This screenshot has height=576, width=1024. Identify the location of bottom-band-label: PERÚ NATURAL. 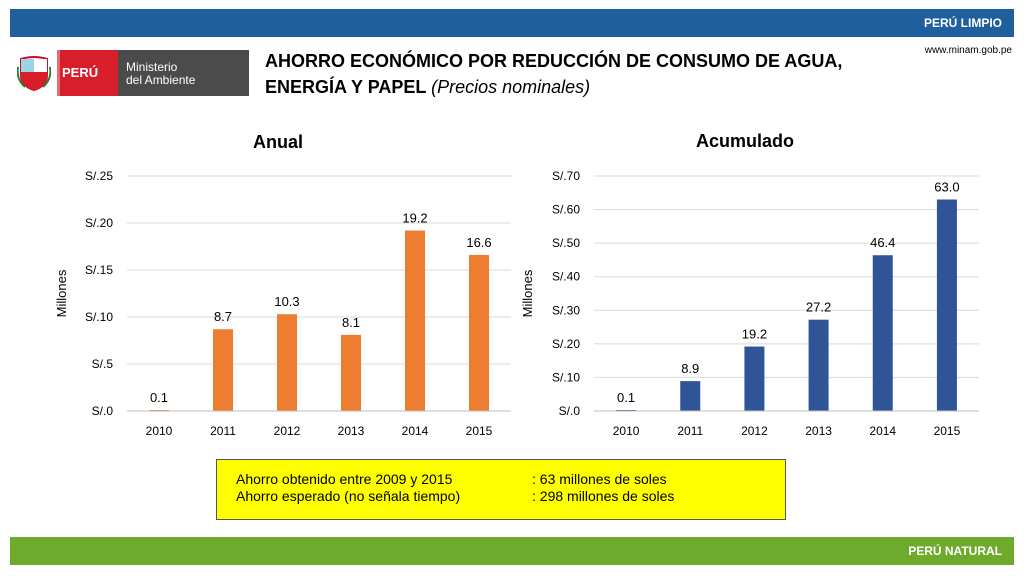
(955, 551).